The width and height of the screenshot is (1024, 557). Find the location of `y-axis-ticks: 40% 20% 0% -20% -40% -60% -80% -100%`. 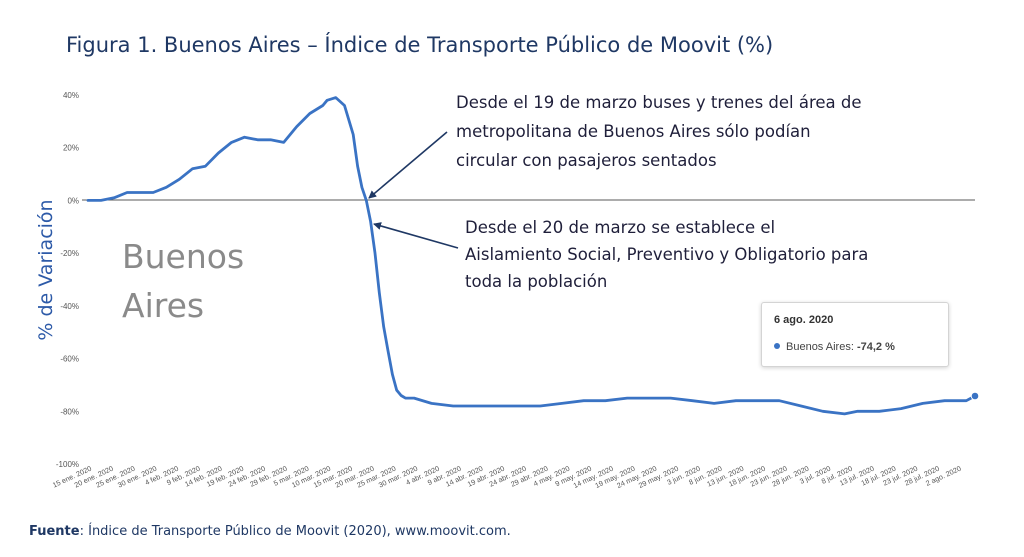

y-axis-ticks: 40% 20% 0% -20% -40% -60% -80% -100% is located at coordinates (67, 280).